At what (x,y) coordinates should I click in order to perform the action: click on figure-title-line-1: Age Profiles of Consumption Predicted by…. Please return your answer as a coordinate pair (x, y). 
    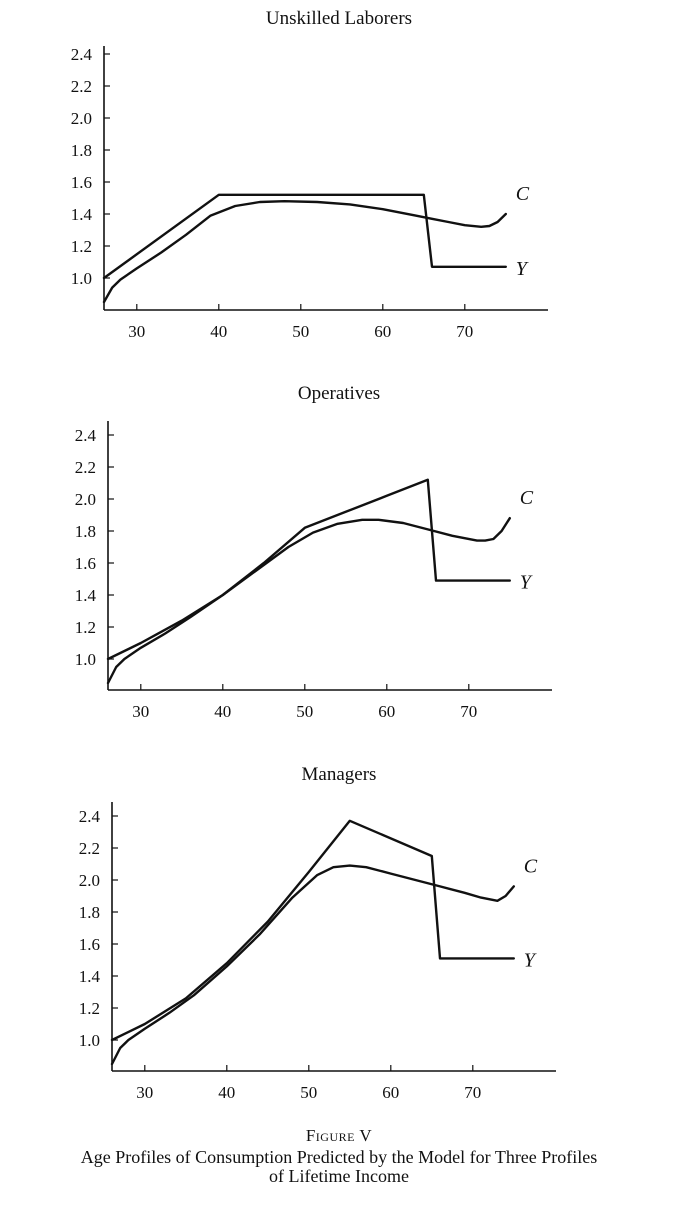
    Looking at the image, I should click on (339, 1157).